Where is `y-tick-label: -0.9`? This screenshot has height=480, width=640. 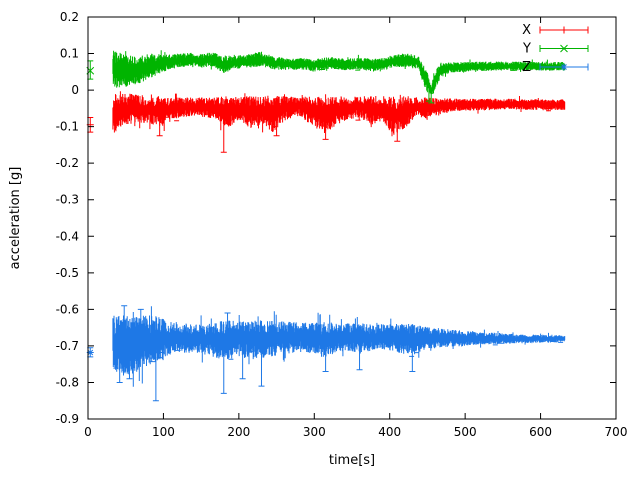 y-tick-label: -0.9 is located at coordinates (67, 419).